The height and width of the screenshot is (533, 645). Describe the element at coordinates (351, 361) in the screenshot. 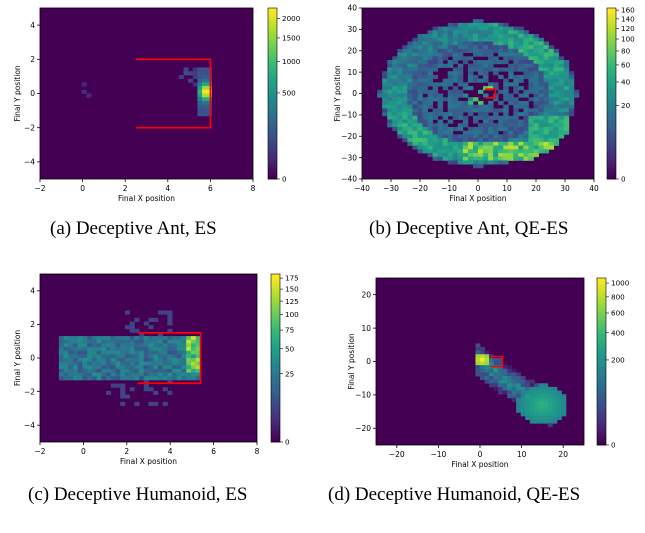

I see `y-axis-label: Final Y position` at that location.